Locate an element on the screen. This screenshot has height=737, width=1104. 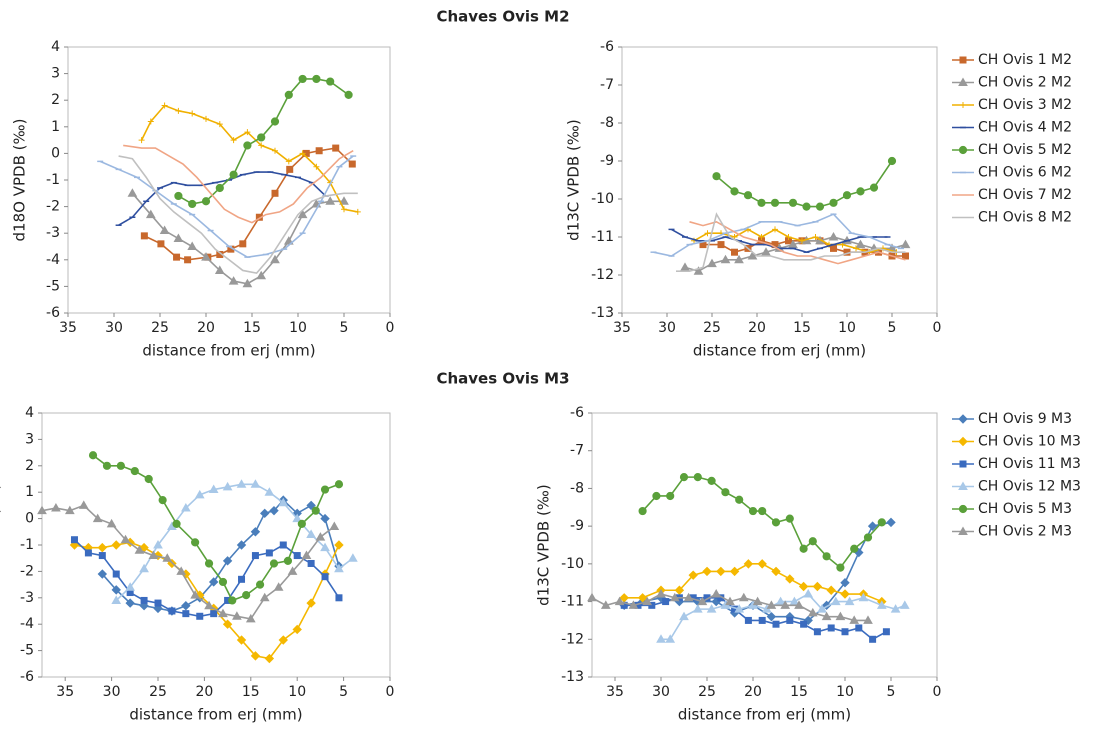
legend-label: CH Ovis 1 M2 is located at coordinates (1025, 60).